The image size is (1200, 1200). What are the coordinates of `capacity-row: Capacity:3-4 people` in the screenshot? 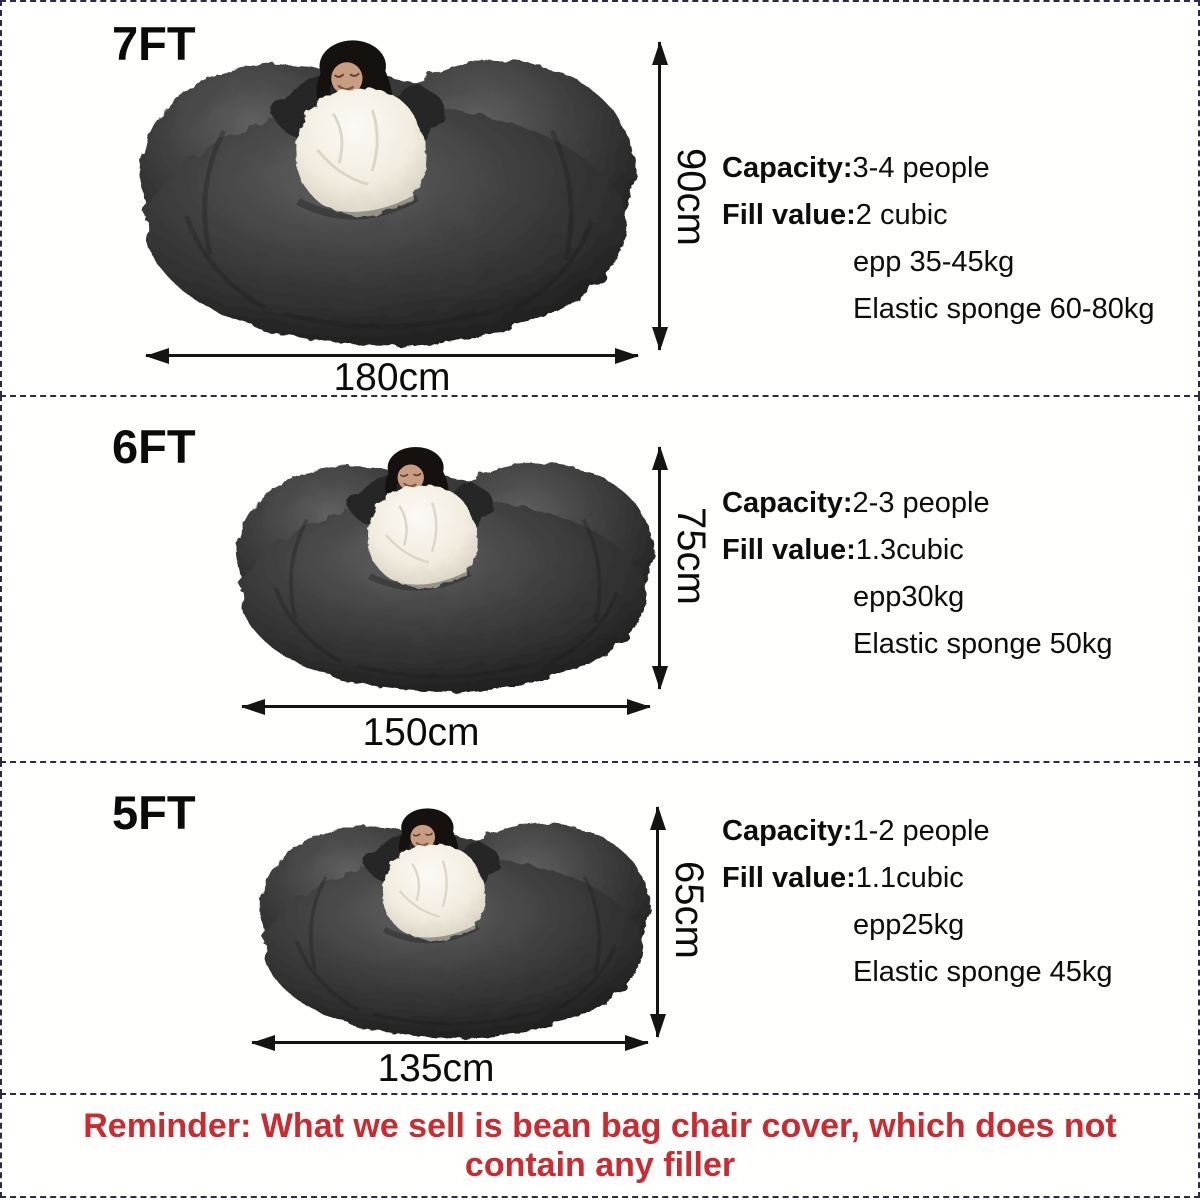 It's located at (938, 175).